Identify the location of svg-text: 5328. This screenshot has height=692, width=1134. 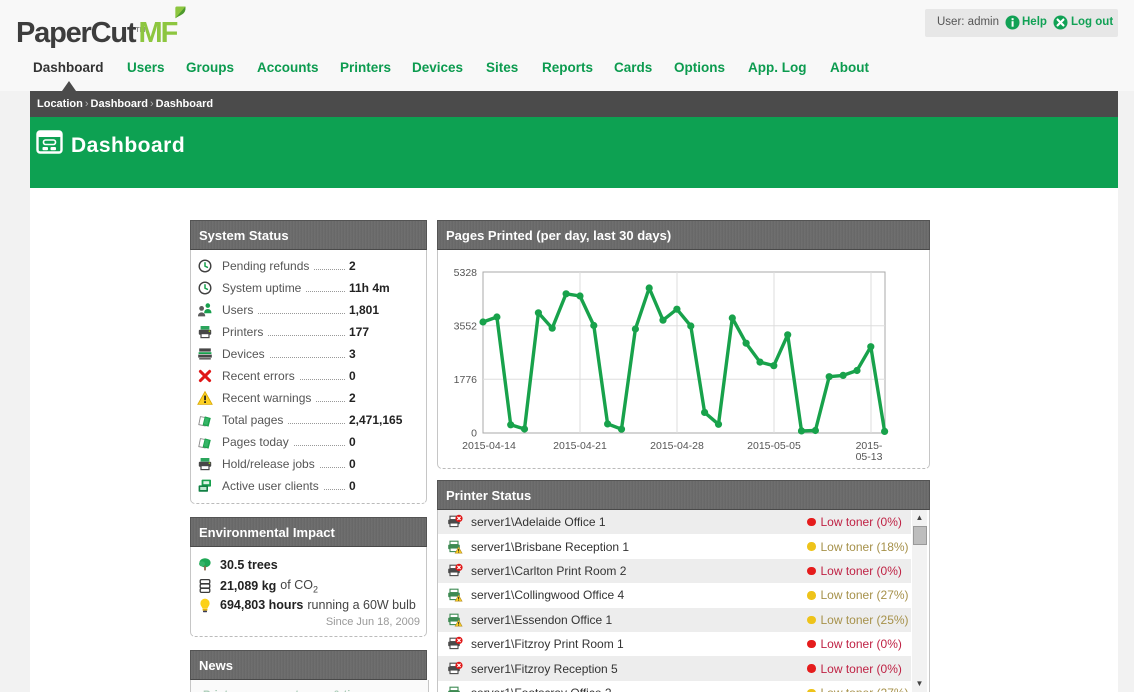
(466, 273).